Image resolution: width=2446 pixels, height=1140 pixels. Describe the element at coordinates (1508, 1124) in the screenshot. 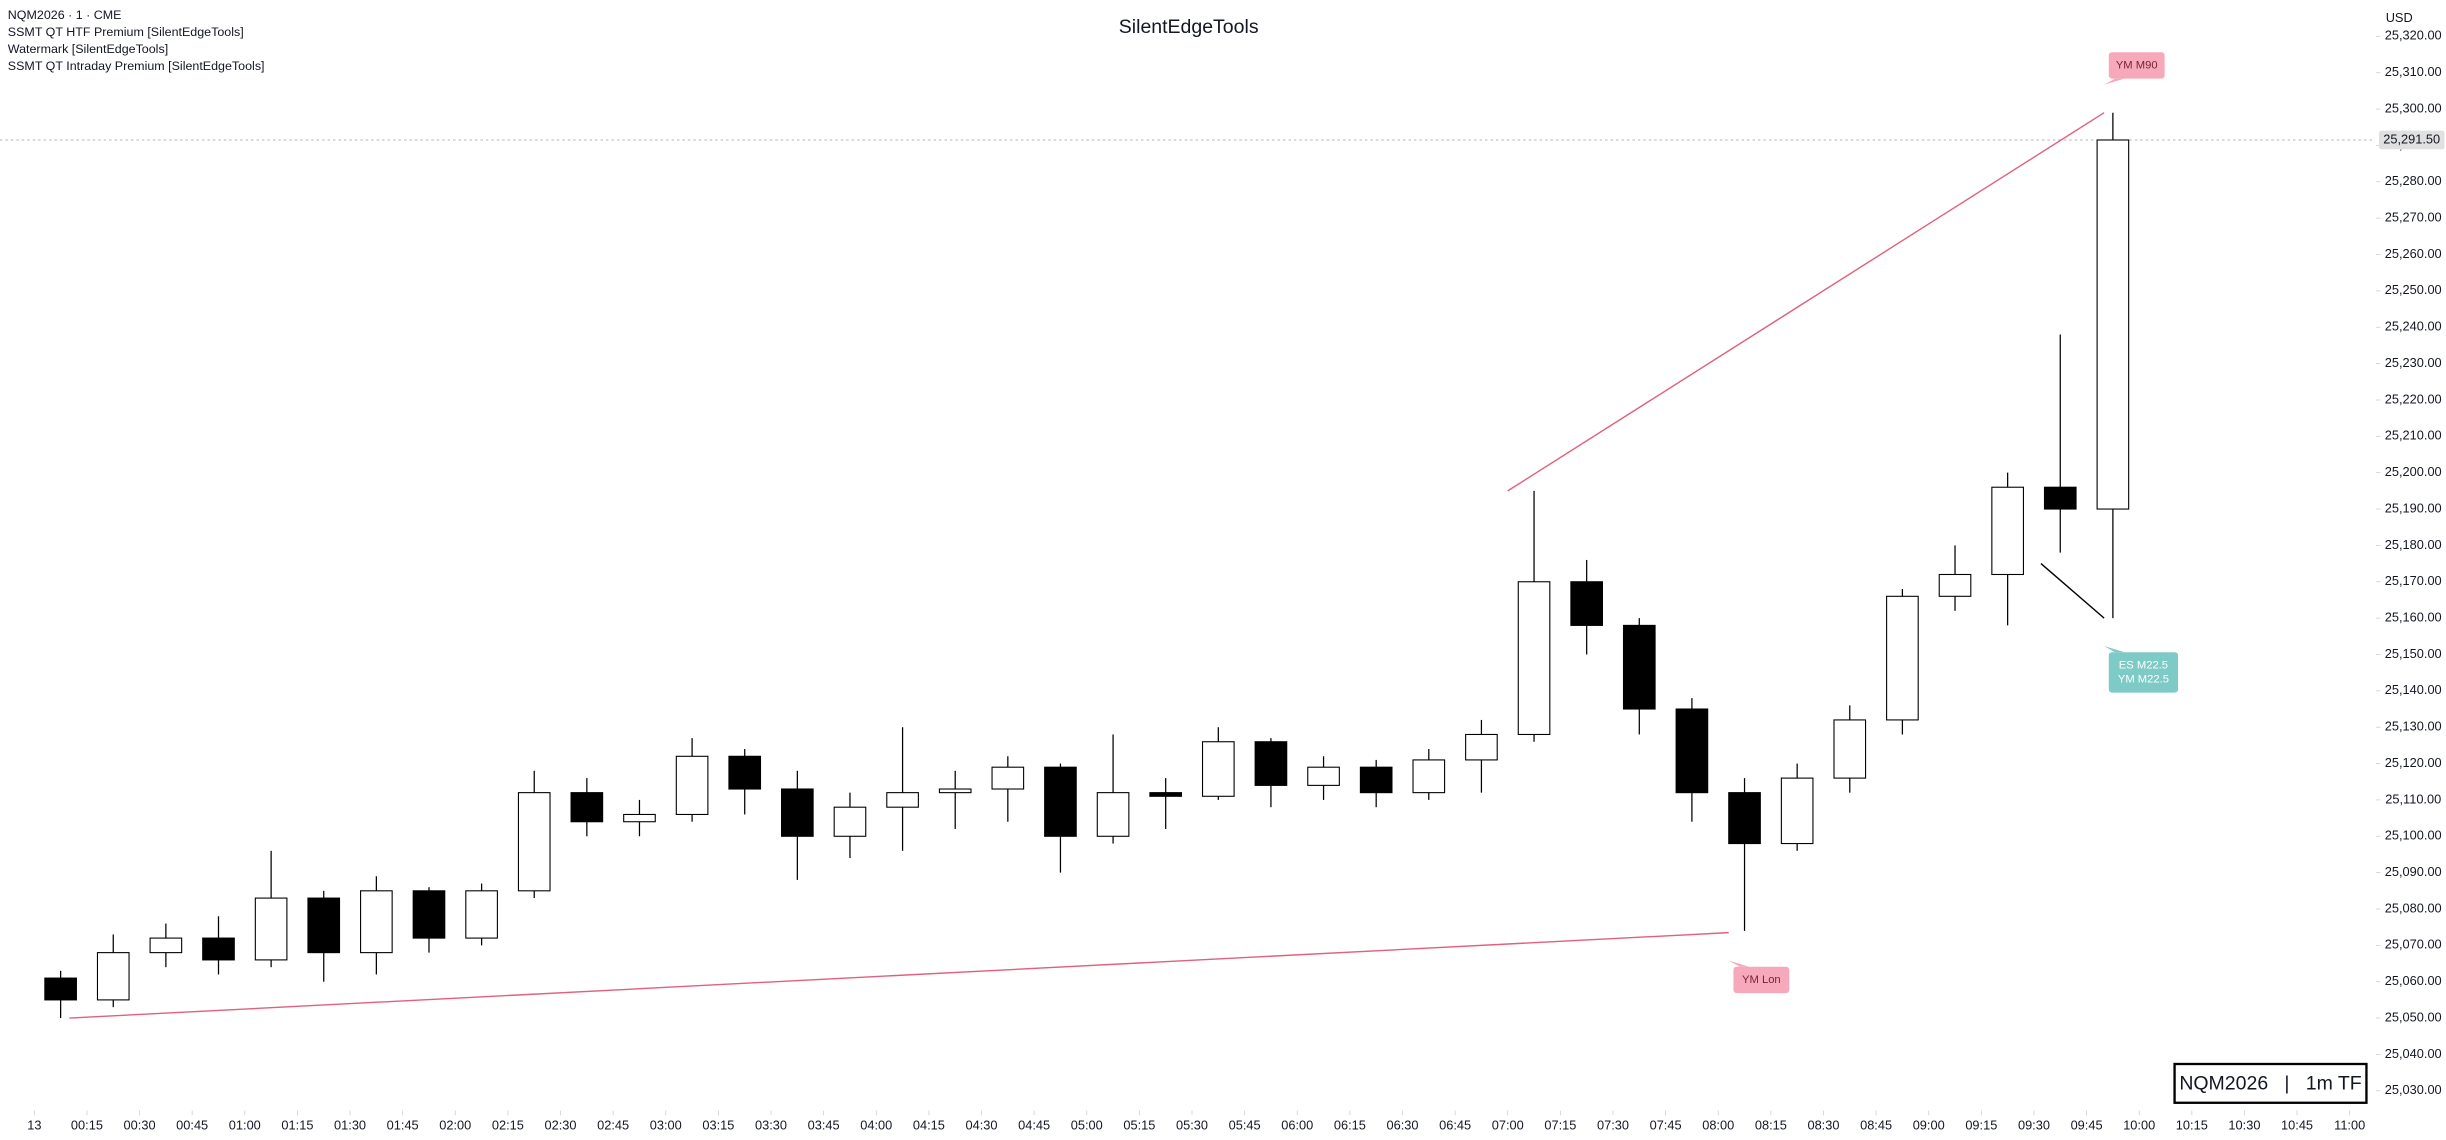

I see `x-tick-label: 07:00` at that location.